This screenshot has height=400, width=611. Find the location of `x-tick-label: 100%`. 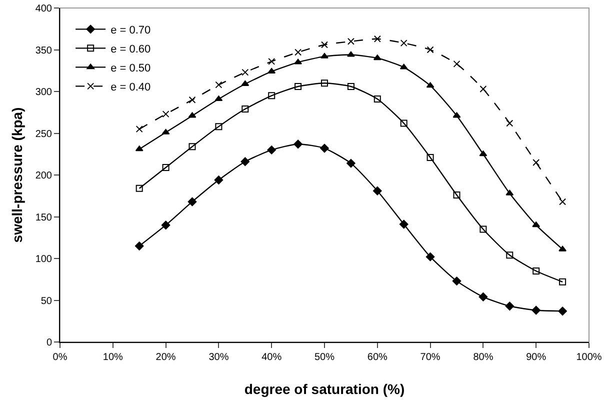

x-tick-label: 100% is located at coordinates (589, 357).